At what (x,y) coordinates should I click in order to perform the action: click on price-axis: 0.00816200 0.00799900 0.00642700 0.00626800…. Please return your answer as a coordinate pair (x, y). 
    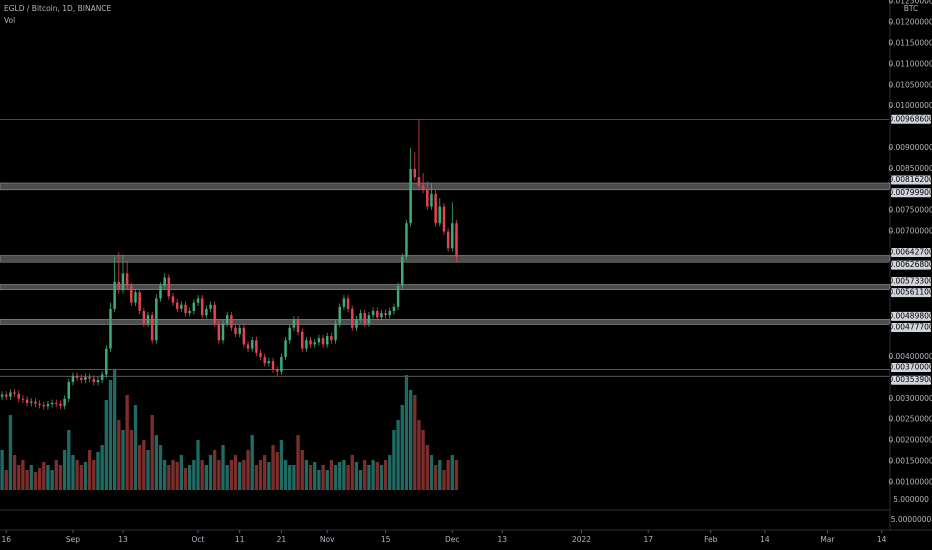
    Looking at the image, I should click on (910, 262).